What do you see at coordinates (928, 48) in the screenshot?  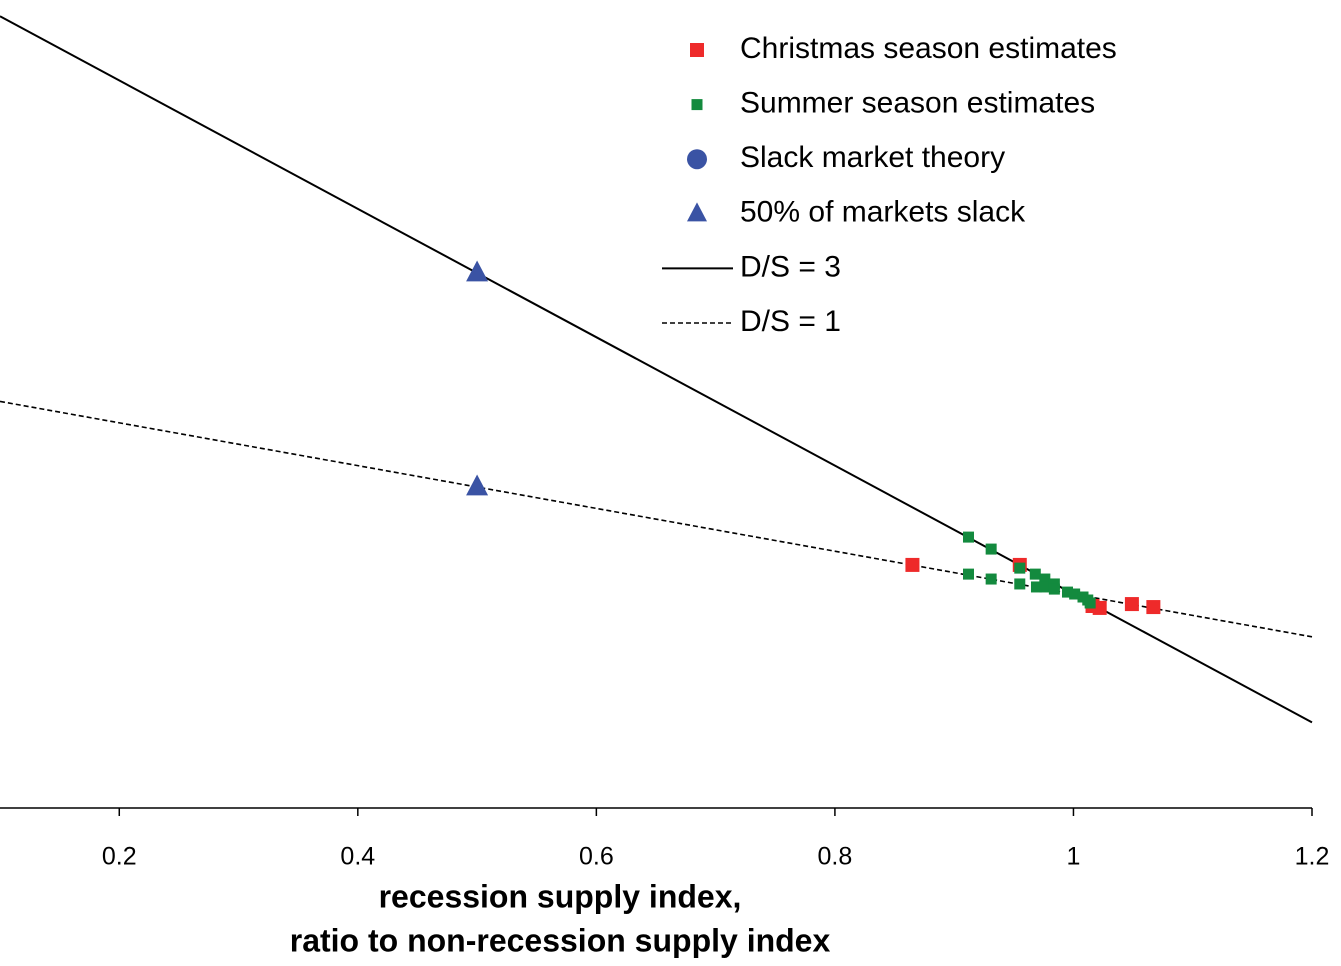 I see `legend-label: Christmas season estimates` at bounding box center [928, 48].